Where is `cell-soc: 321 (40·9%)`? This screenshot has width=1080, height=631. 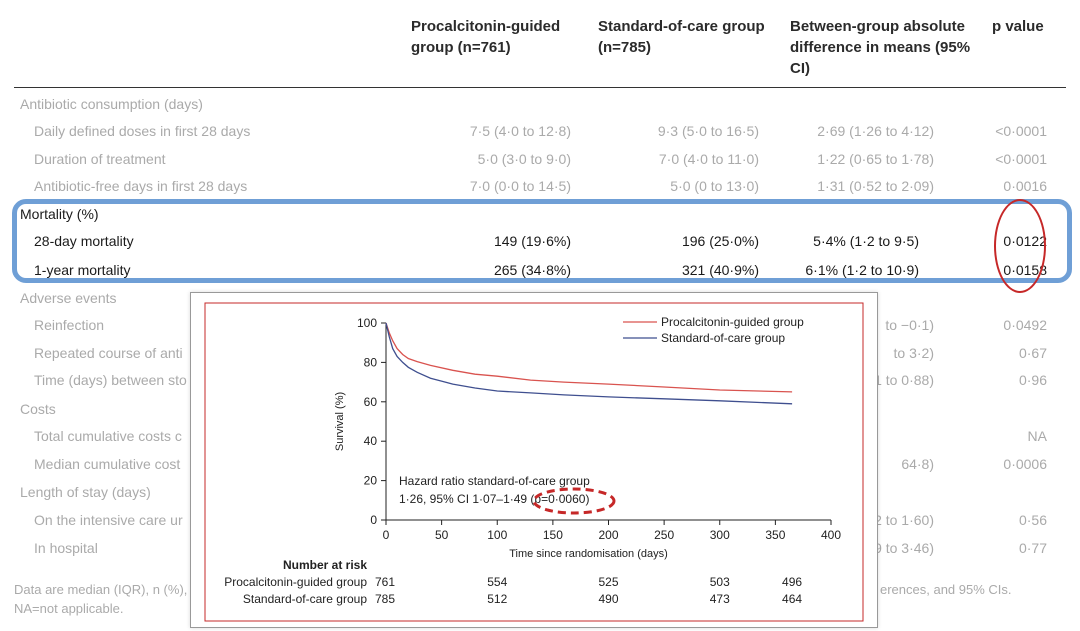 cell-soc: 321 (40·9%) is located at coordinates (720, 270).